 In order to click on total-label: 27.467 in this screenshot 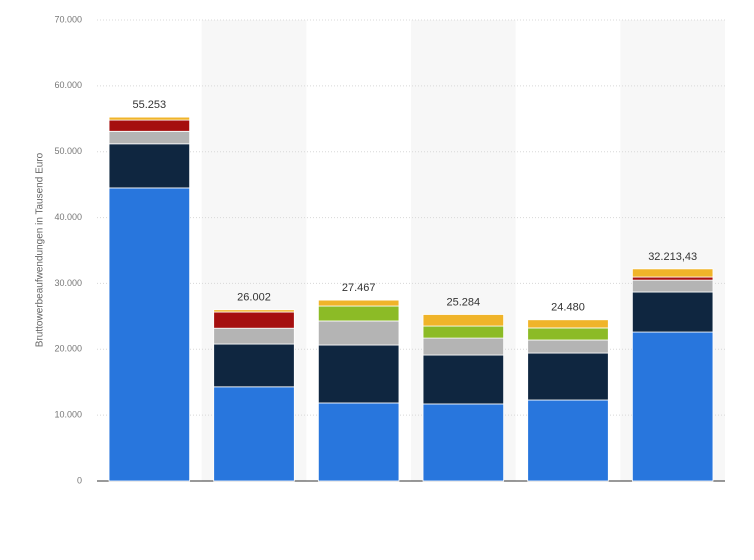, I will do `click(359, 288)`.